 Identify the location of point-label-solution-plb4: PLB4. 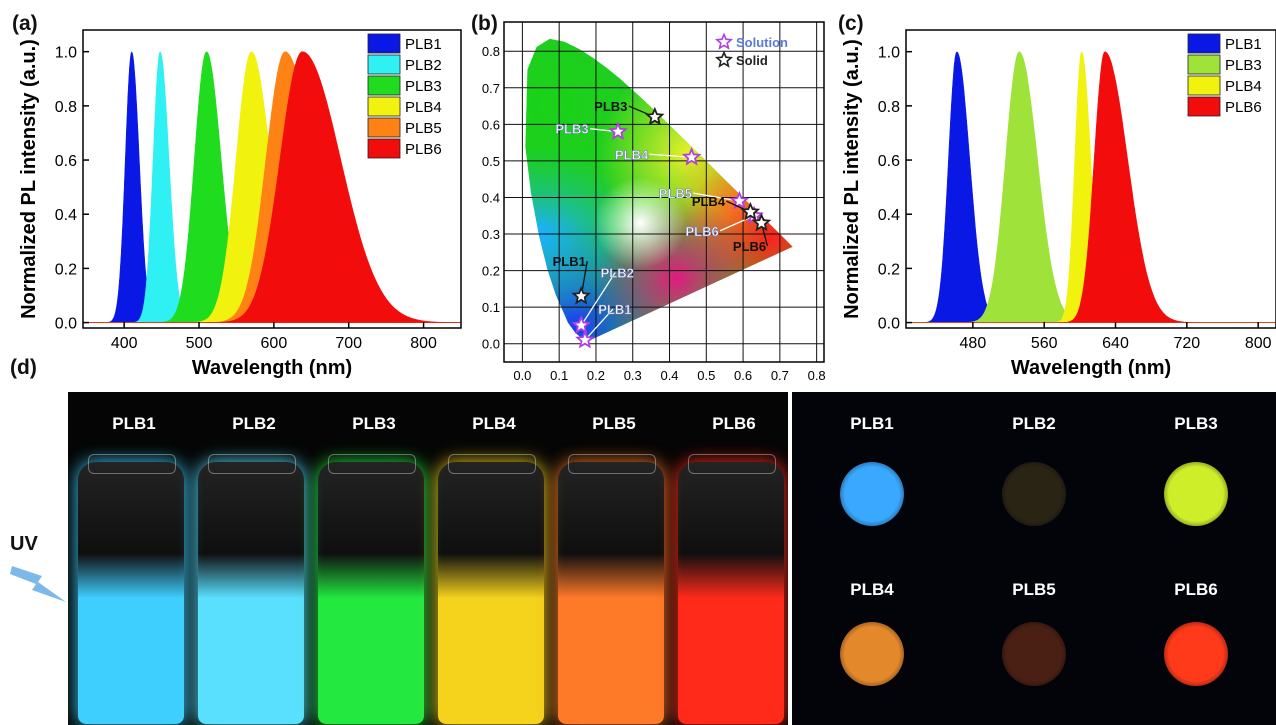
(632, 154).